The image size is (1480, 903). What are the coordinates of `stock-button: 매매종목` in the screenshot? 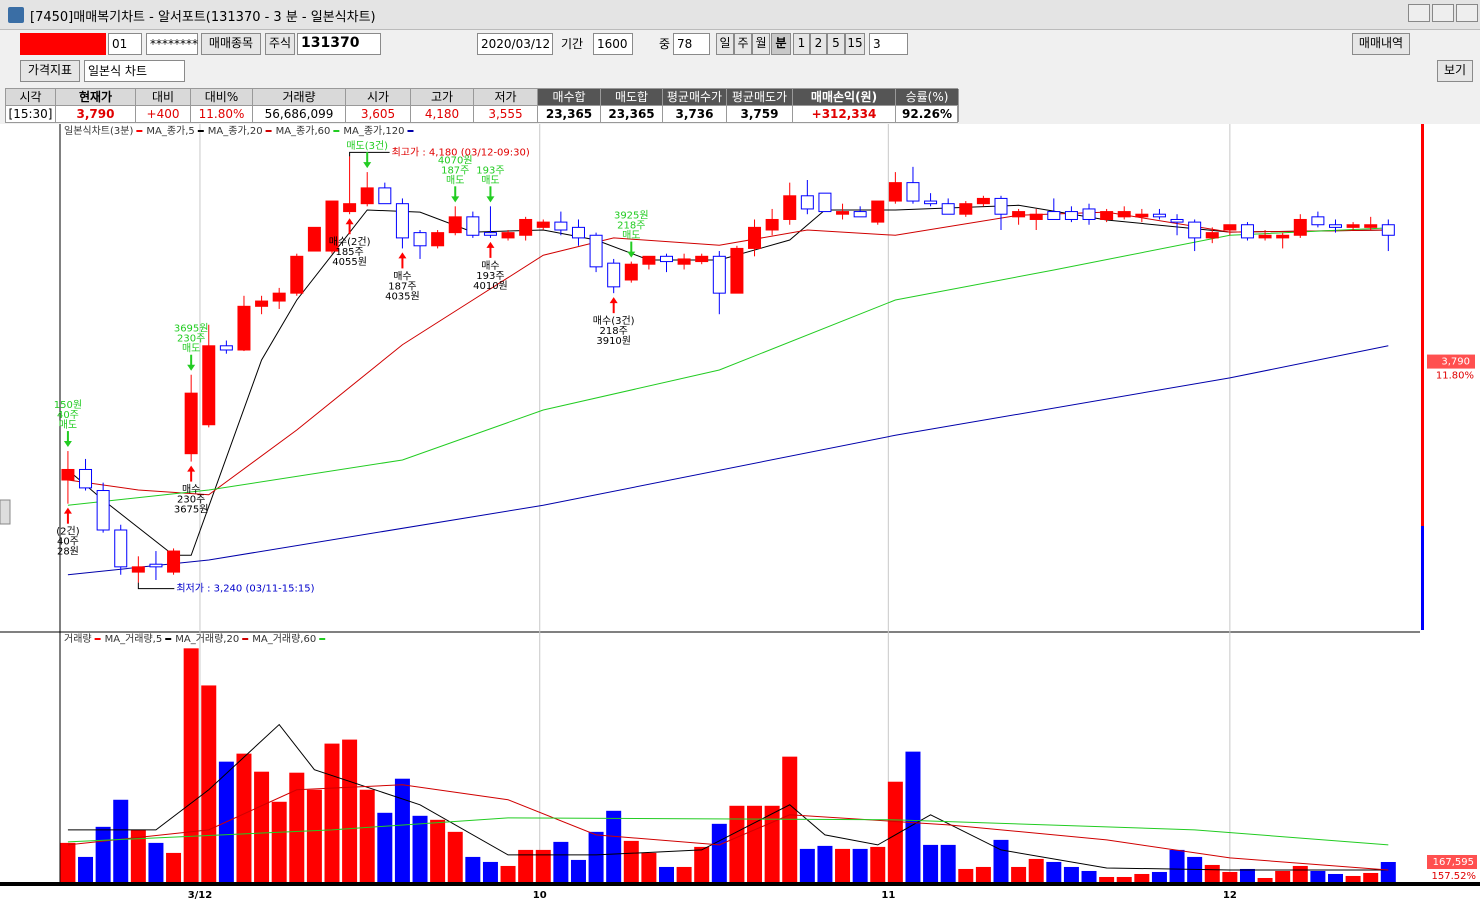 It's located at (231, 44).